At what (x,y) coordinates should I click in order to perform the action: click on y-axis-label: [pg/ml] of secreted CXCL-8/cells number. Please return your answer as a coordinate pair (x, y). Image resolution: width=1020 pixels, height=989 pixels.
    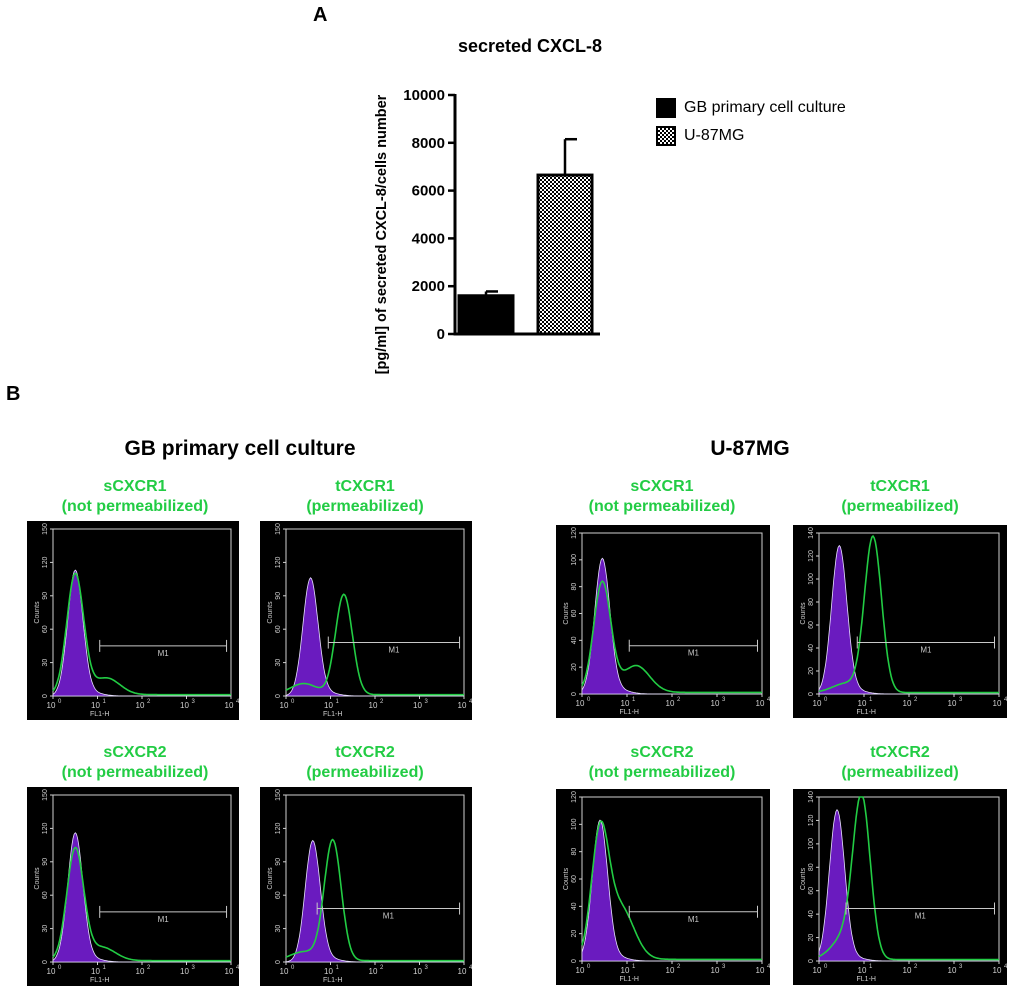
    Looking at the image, I should click on (382, 234).